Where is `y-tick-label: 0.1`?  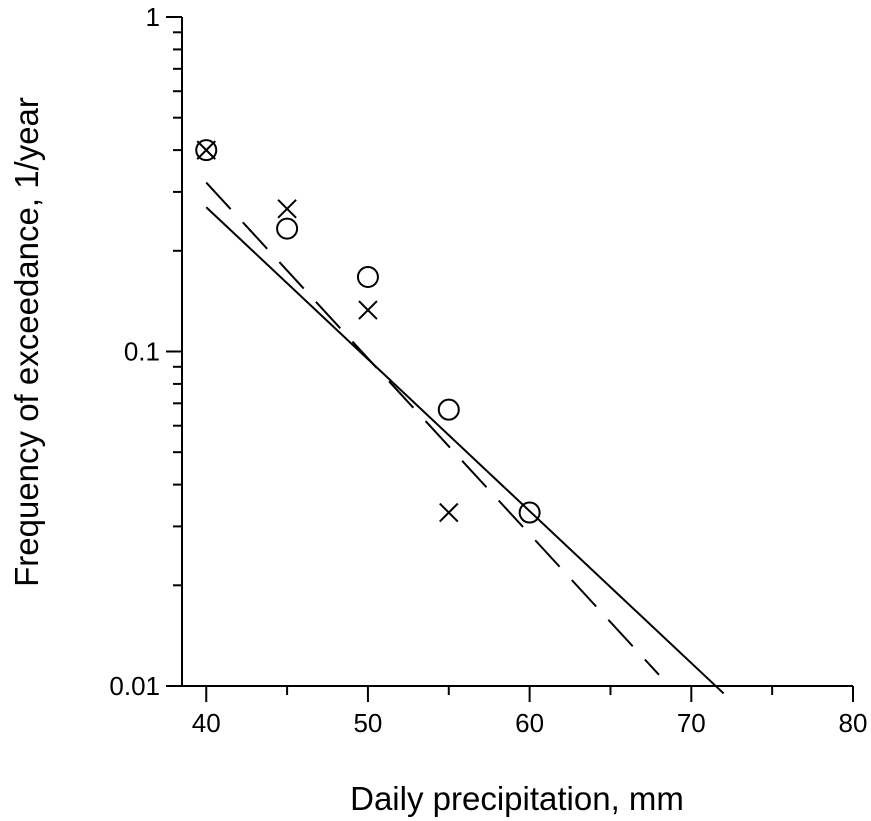
y-tick-label: 0.1 is located at coordinates (142, 352).